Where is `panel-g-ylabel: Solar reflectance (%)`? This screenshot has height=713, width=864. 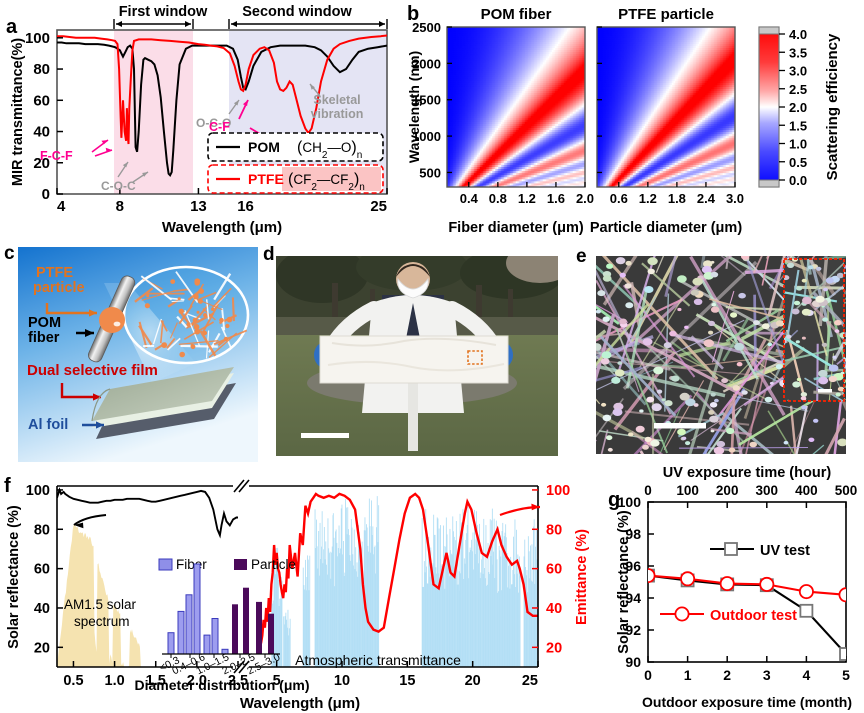 panel-g-ylabel: Solar reflectance (%) is located at coordinates (624, 582).